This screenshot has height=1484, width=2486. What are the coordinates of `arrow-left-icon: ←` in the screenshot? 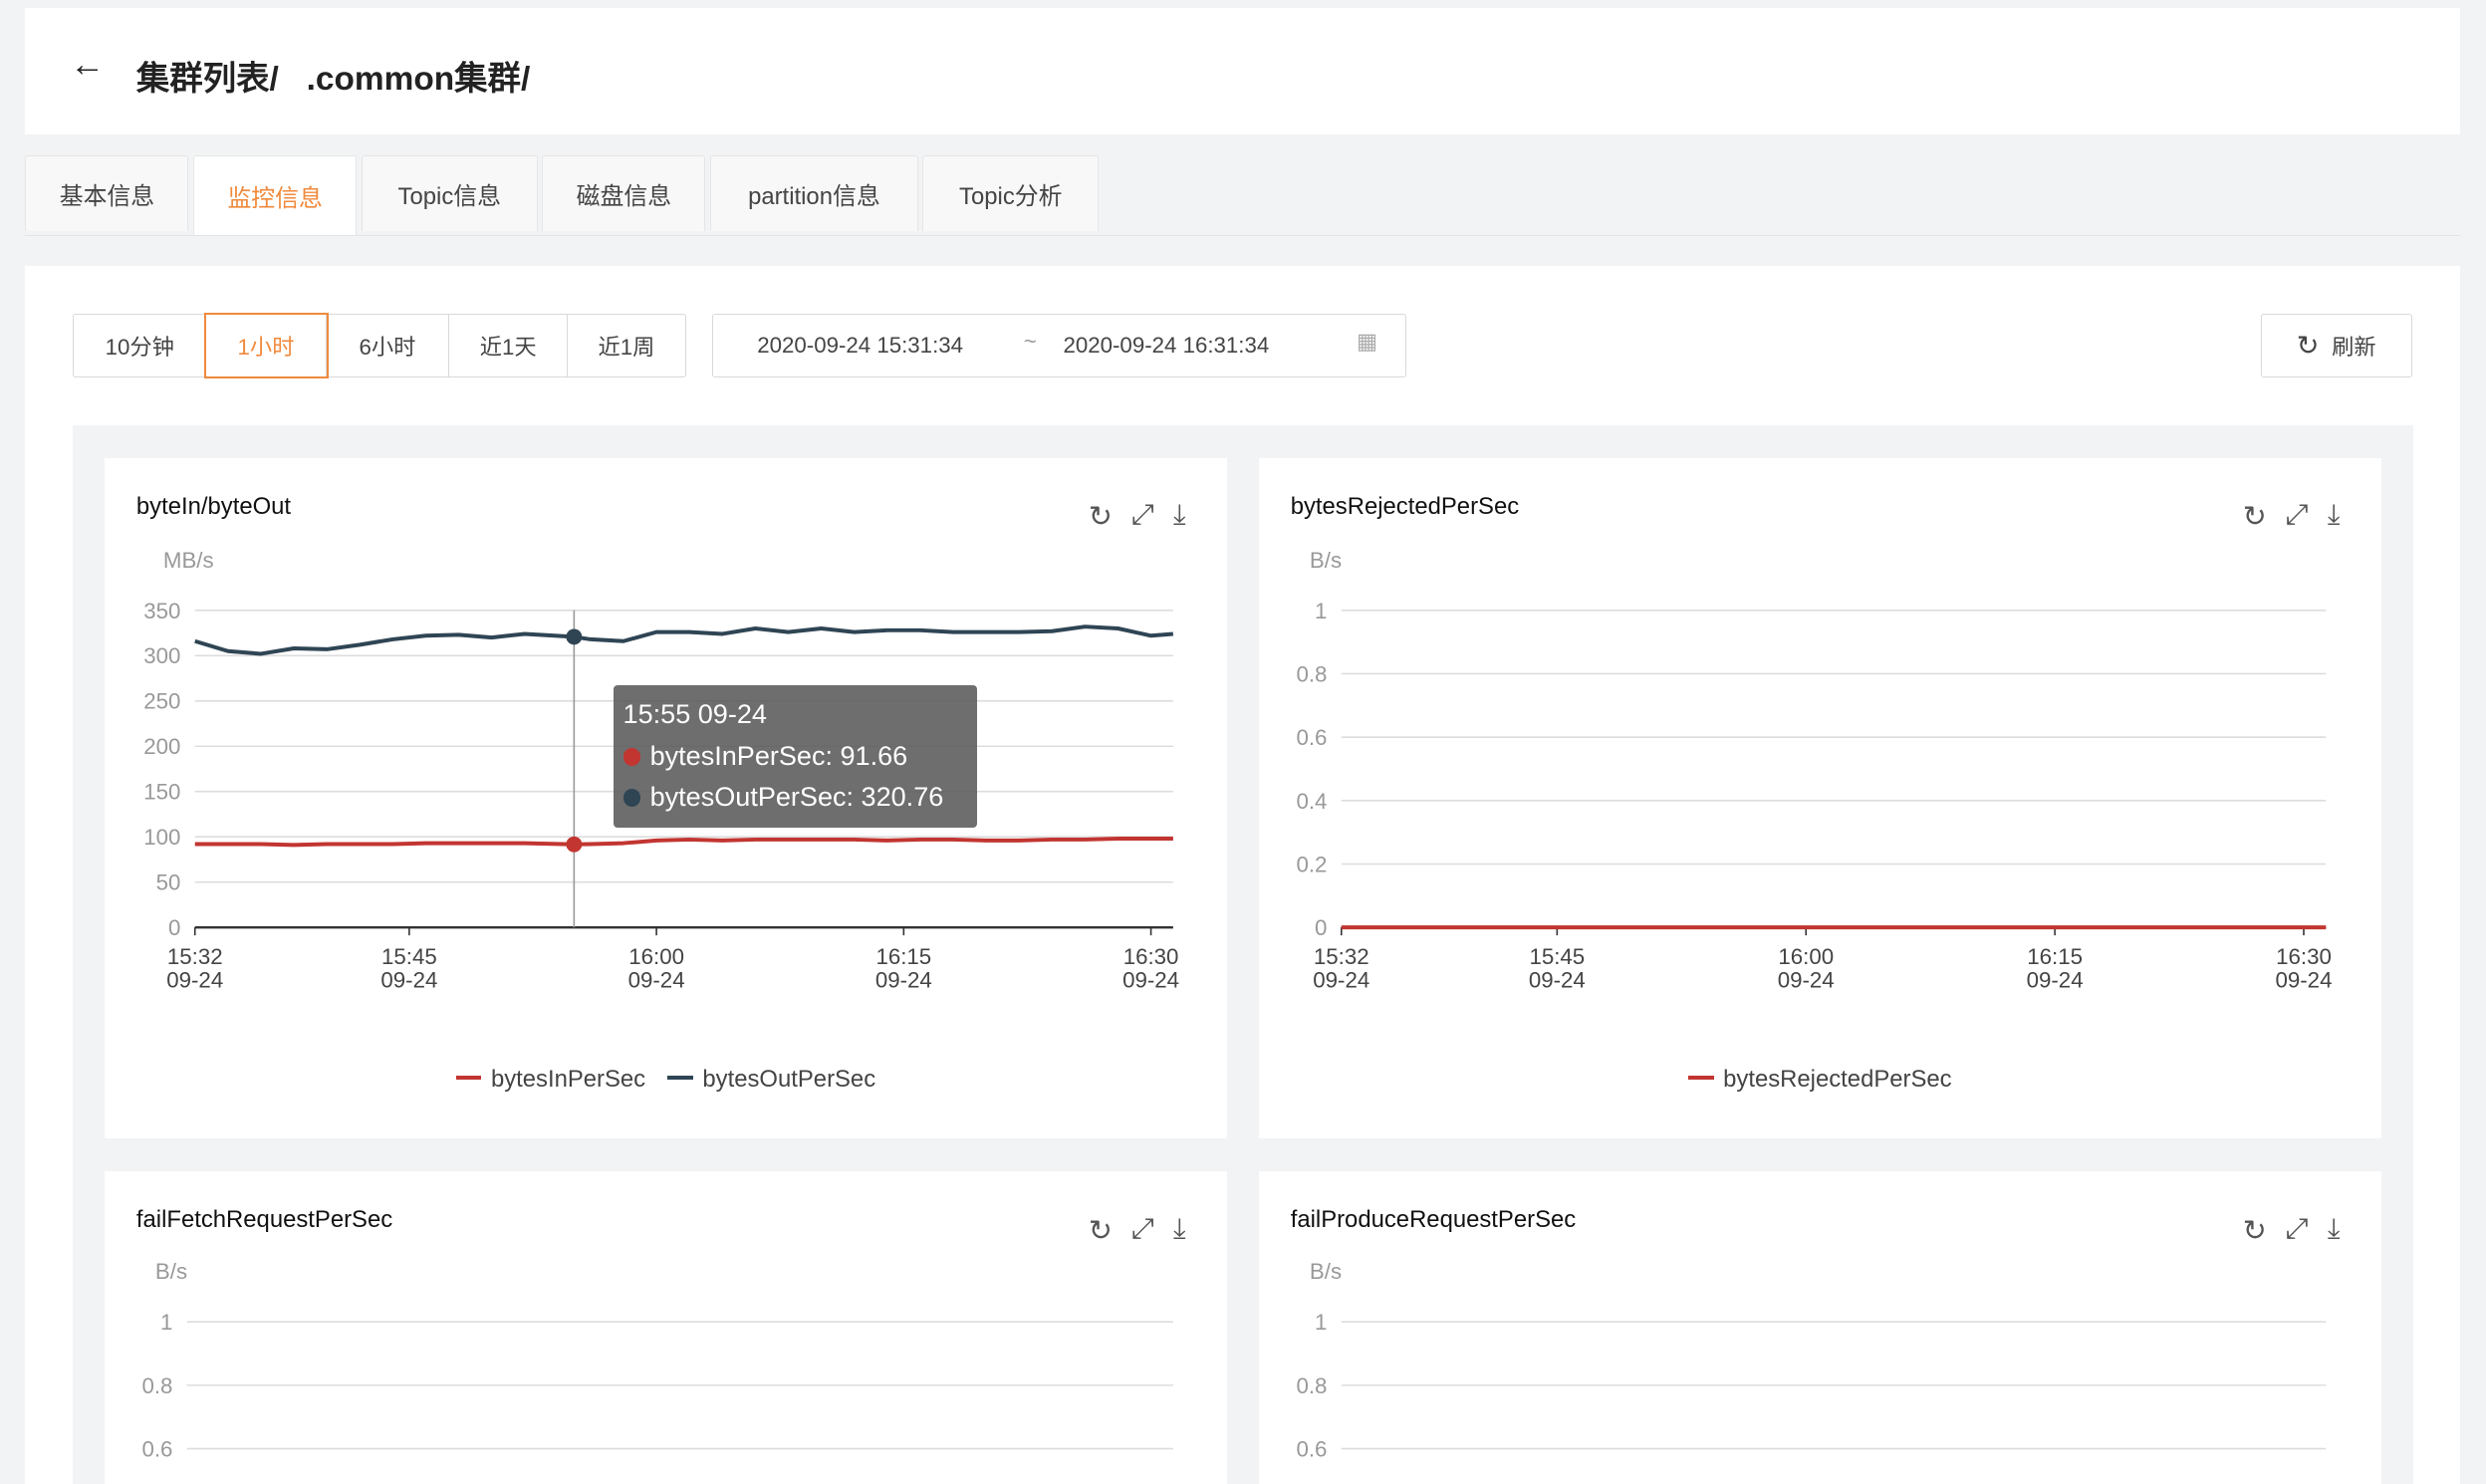 It's located at (88, 64).